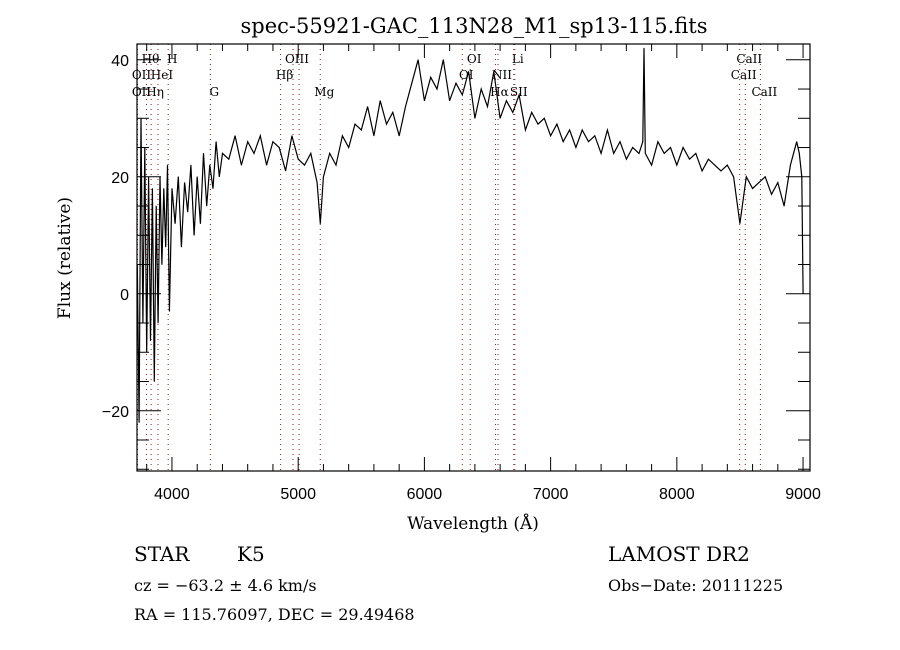  What do you see at coordinates (298, 494) in the screenshot?
I see `x-tick-label: 5000` at bounding box center [298, 494].